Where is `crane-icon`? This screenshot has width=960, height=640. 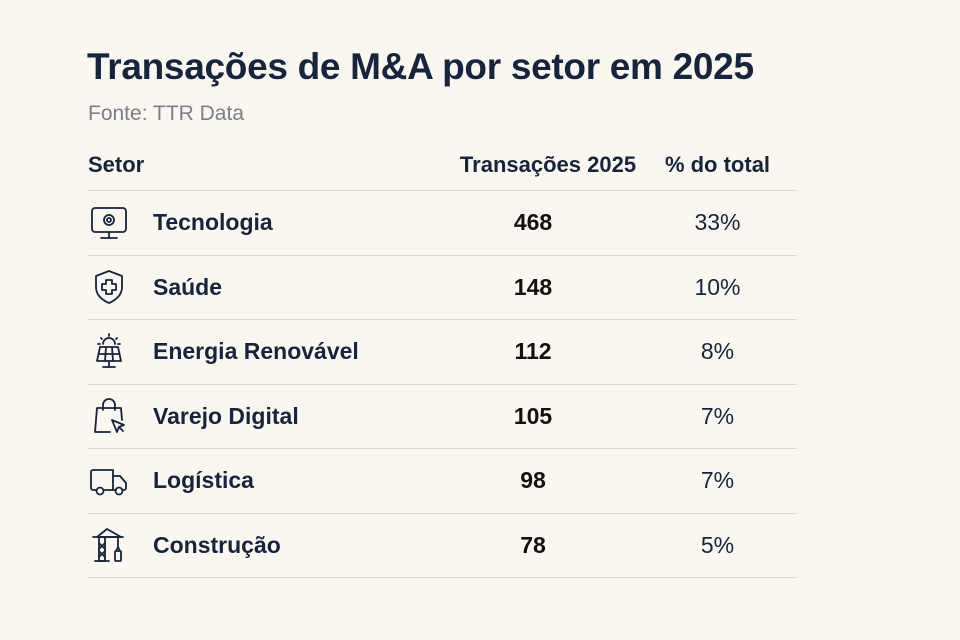
crane-icon is located at coordinates (109, 545).